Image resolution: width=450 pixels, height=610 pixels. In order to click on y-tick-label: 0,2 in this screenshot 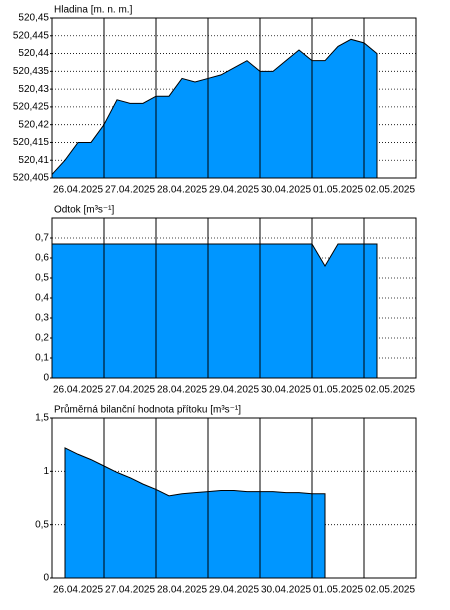, I will do `click(42, 338)`.